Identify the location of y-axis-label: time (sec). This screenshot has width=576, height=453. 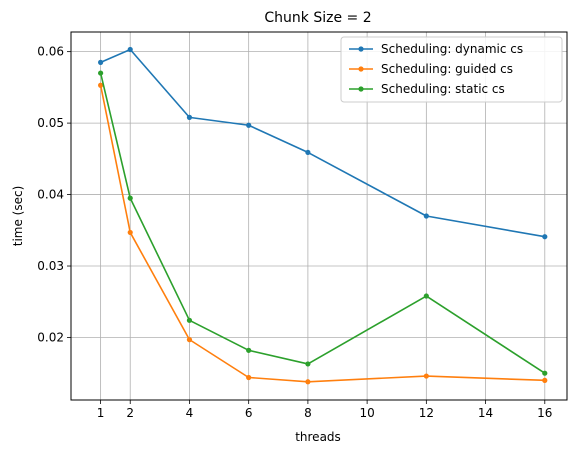
(18, 216).